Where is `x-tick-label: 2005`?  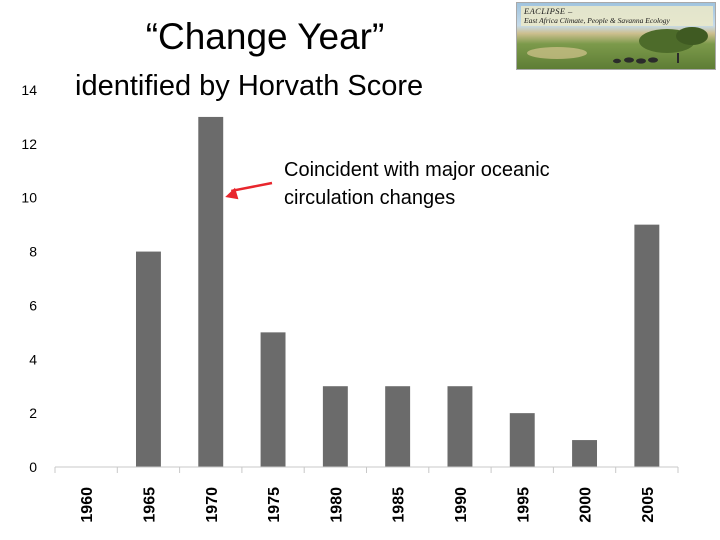
x-tick-label: 2005 is located at coordinates (648, 505).